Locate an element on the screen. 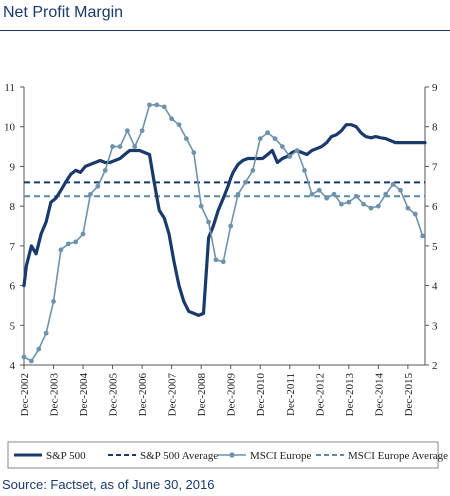 The height and width of the screenshot is (496, 450). x-tick-label: Dec-2002 is located at coordinates (25, 394).